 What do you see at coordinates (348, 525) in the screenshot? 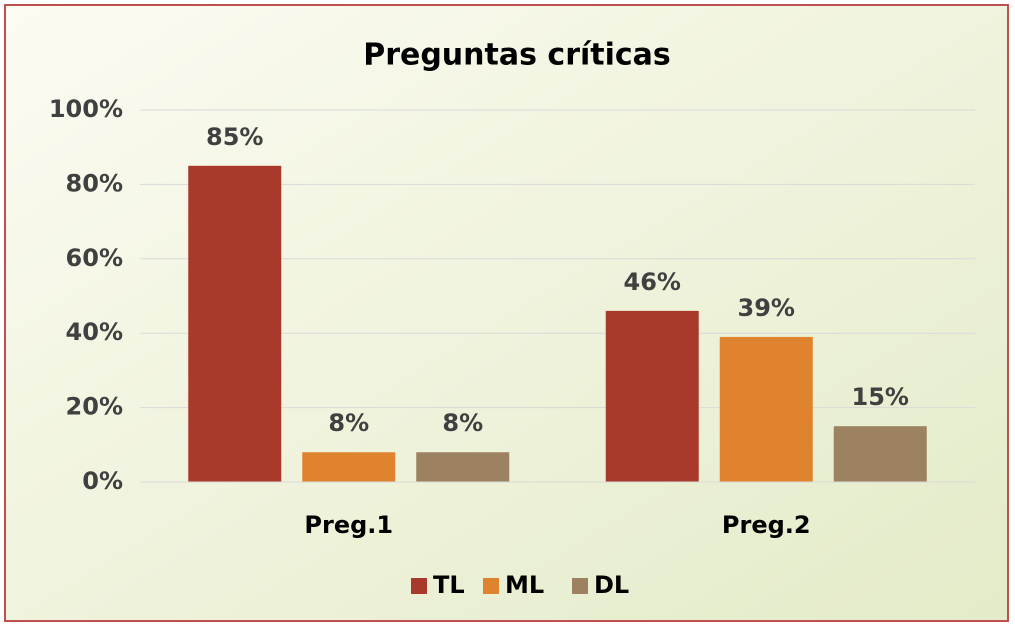
I see `x-tick-label: Preg.1` at bounding box center [348, 525].